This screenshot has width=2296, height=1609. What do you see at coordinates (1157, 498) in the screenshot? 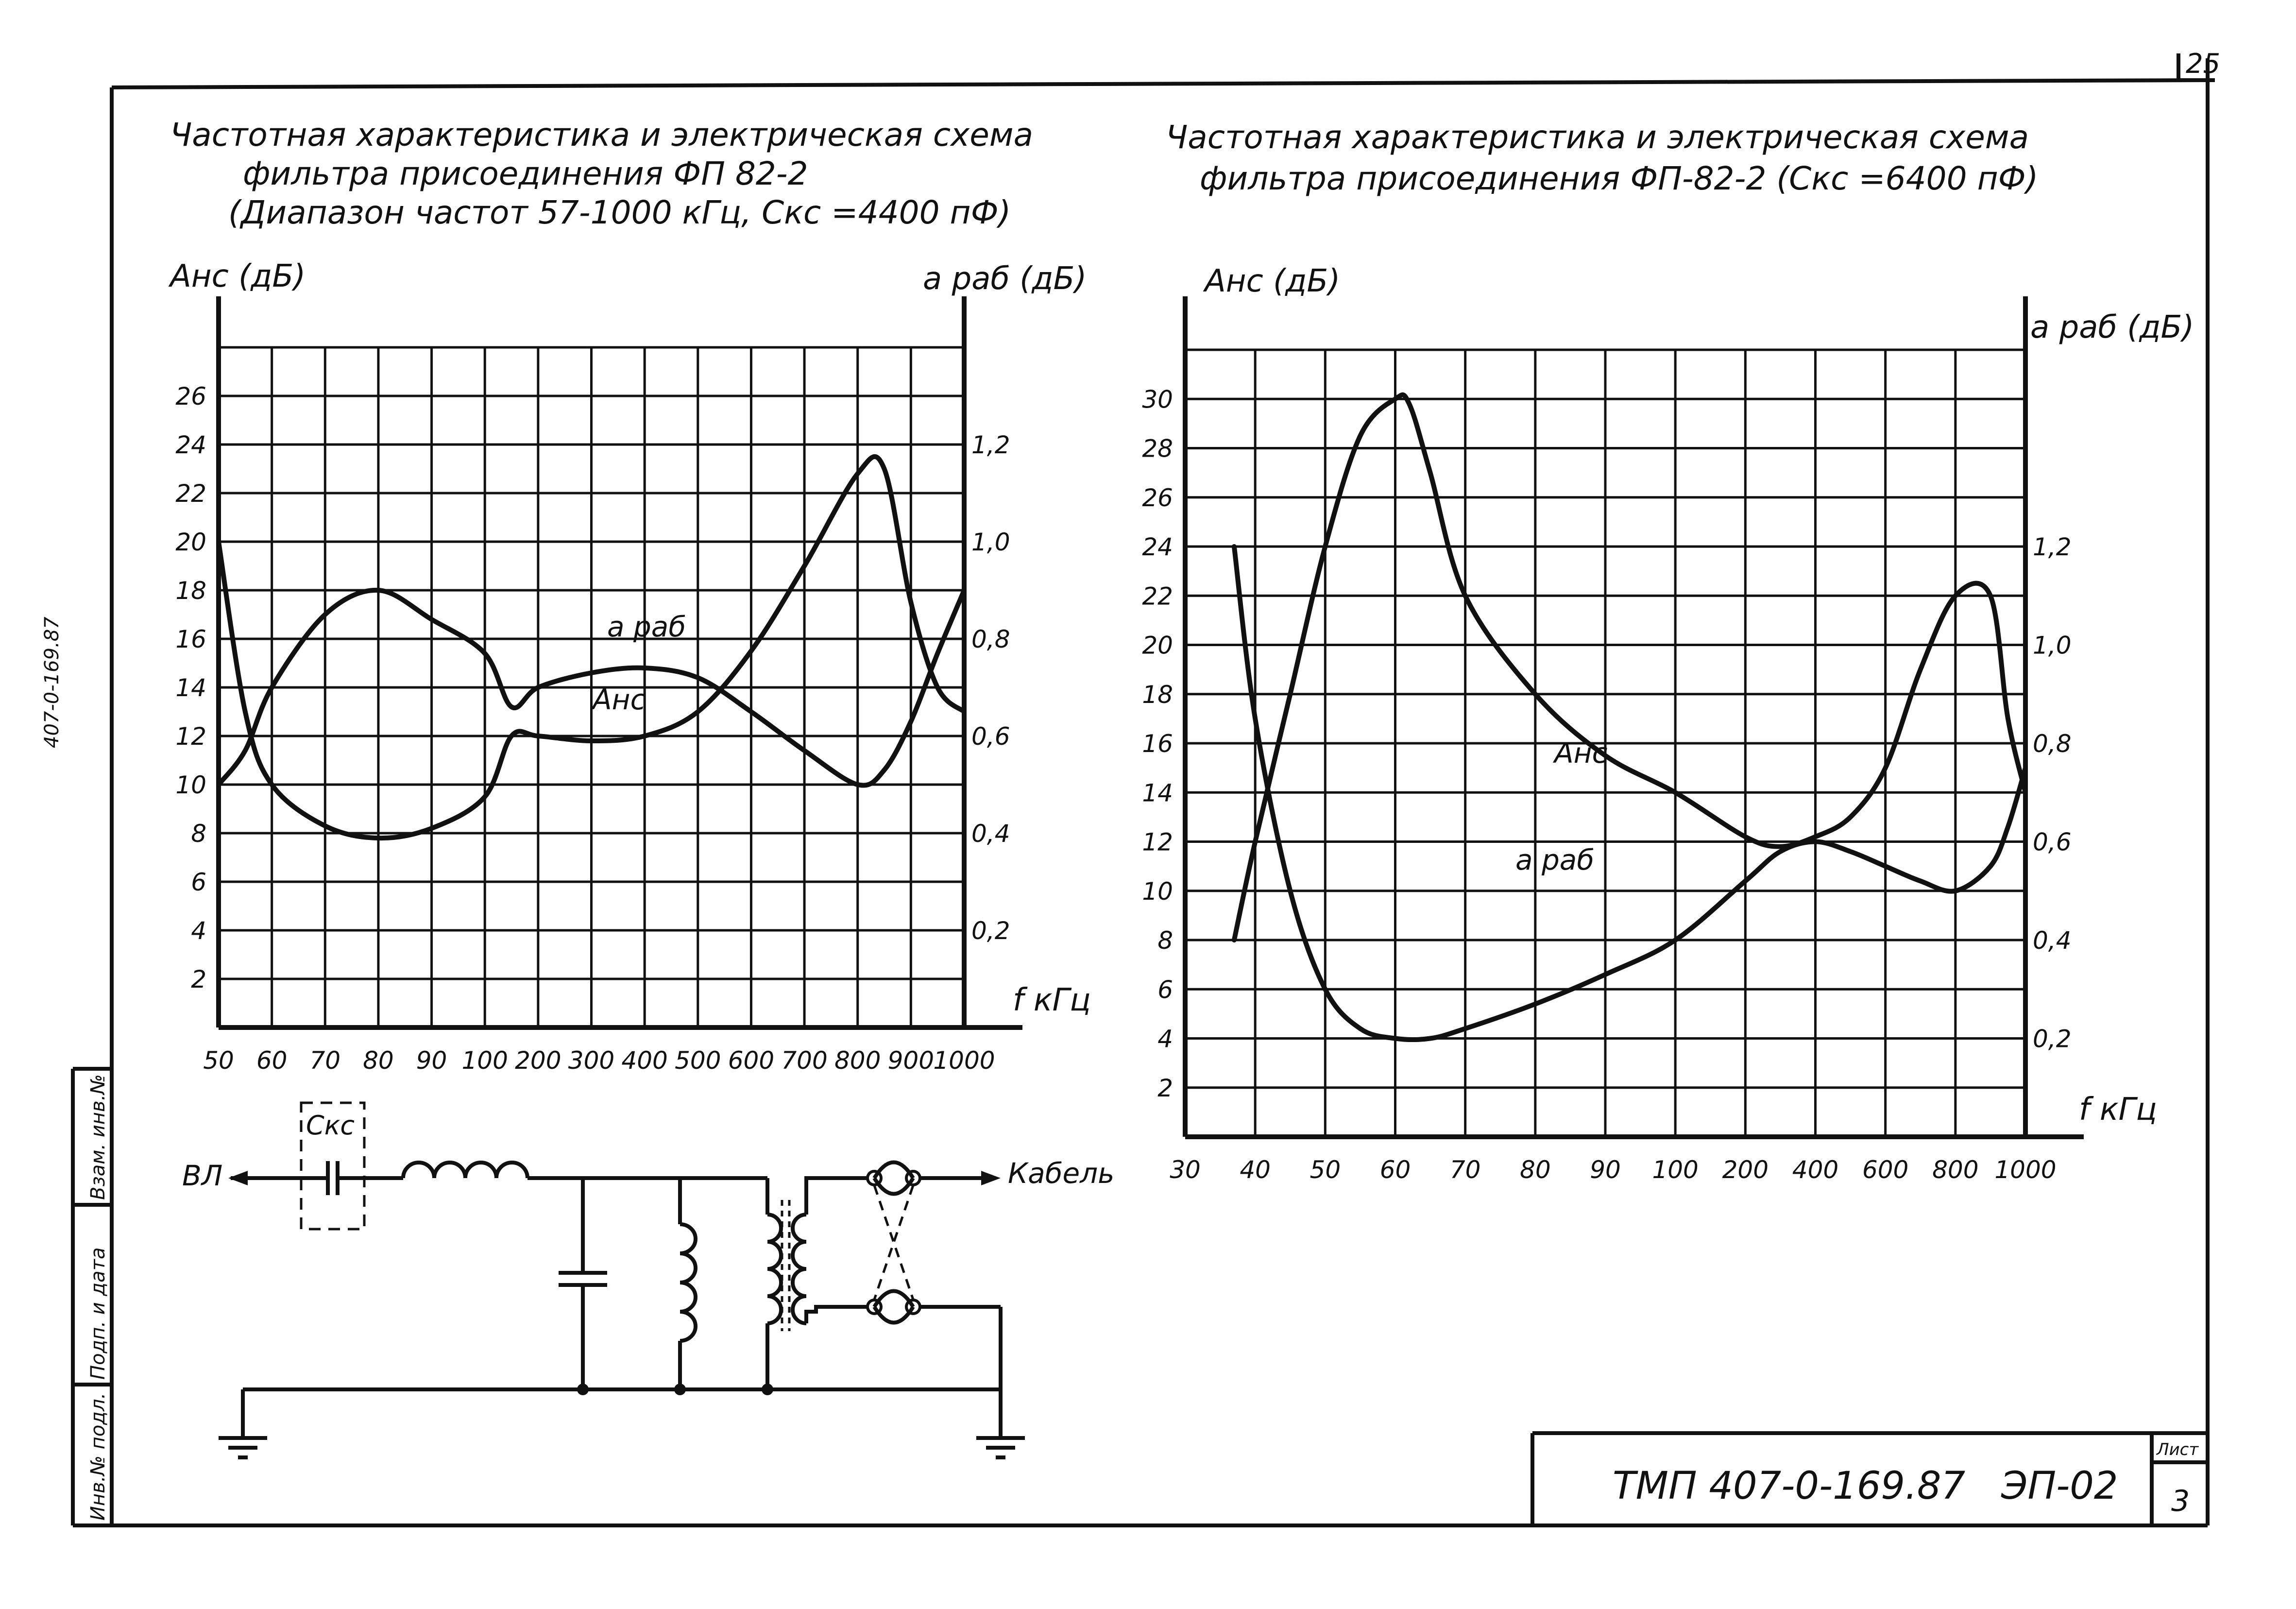
I see `y-tick-label-left: 26` at bounding box center [1157, 498].